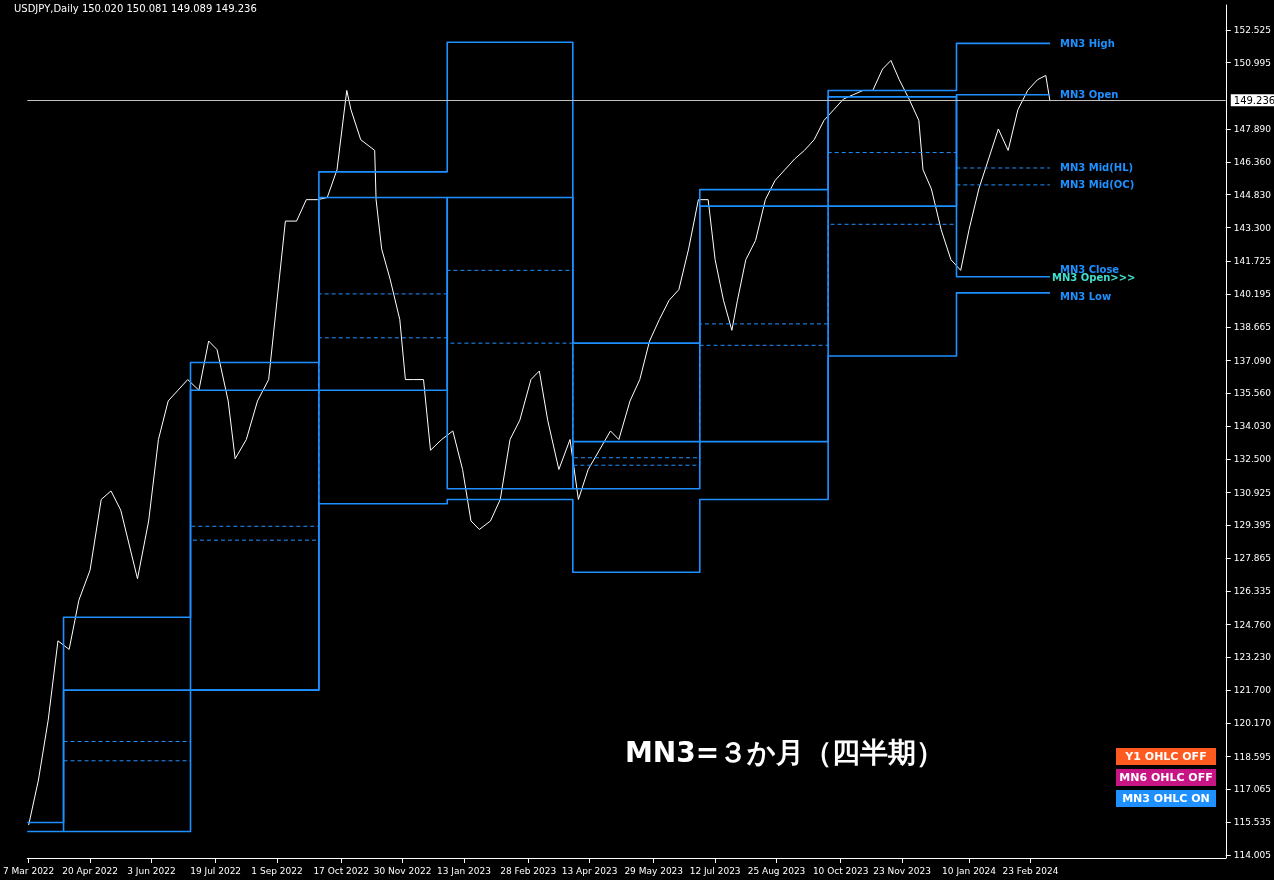  I want to click on y-tick-label: 140.195, so click(1252, 294).